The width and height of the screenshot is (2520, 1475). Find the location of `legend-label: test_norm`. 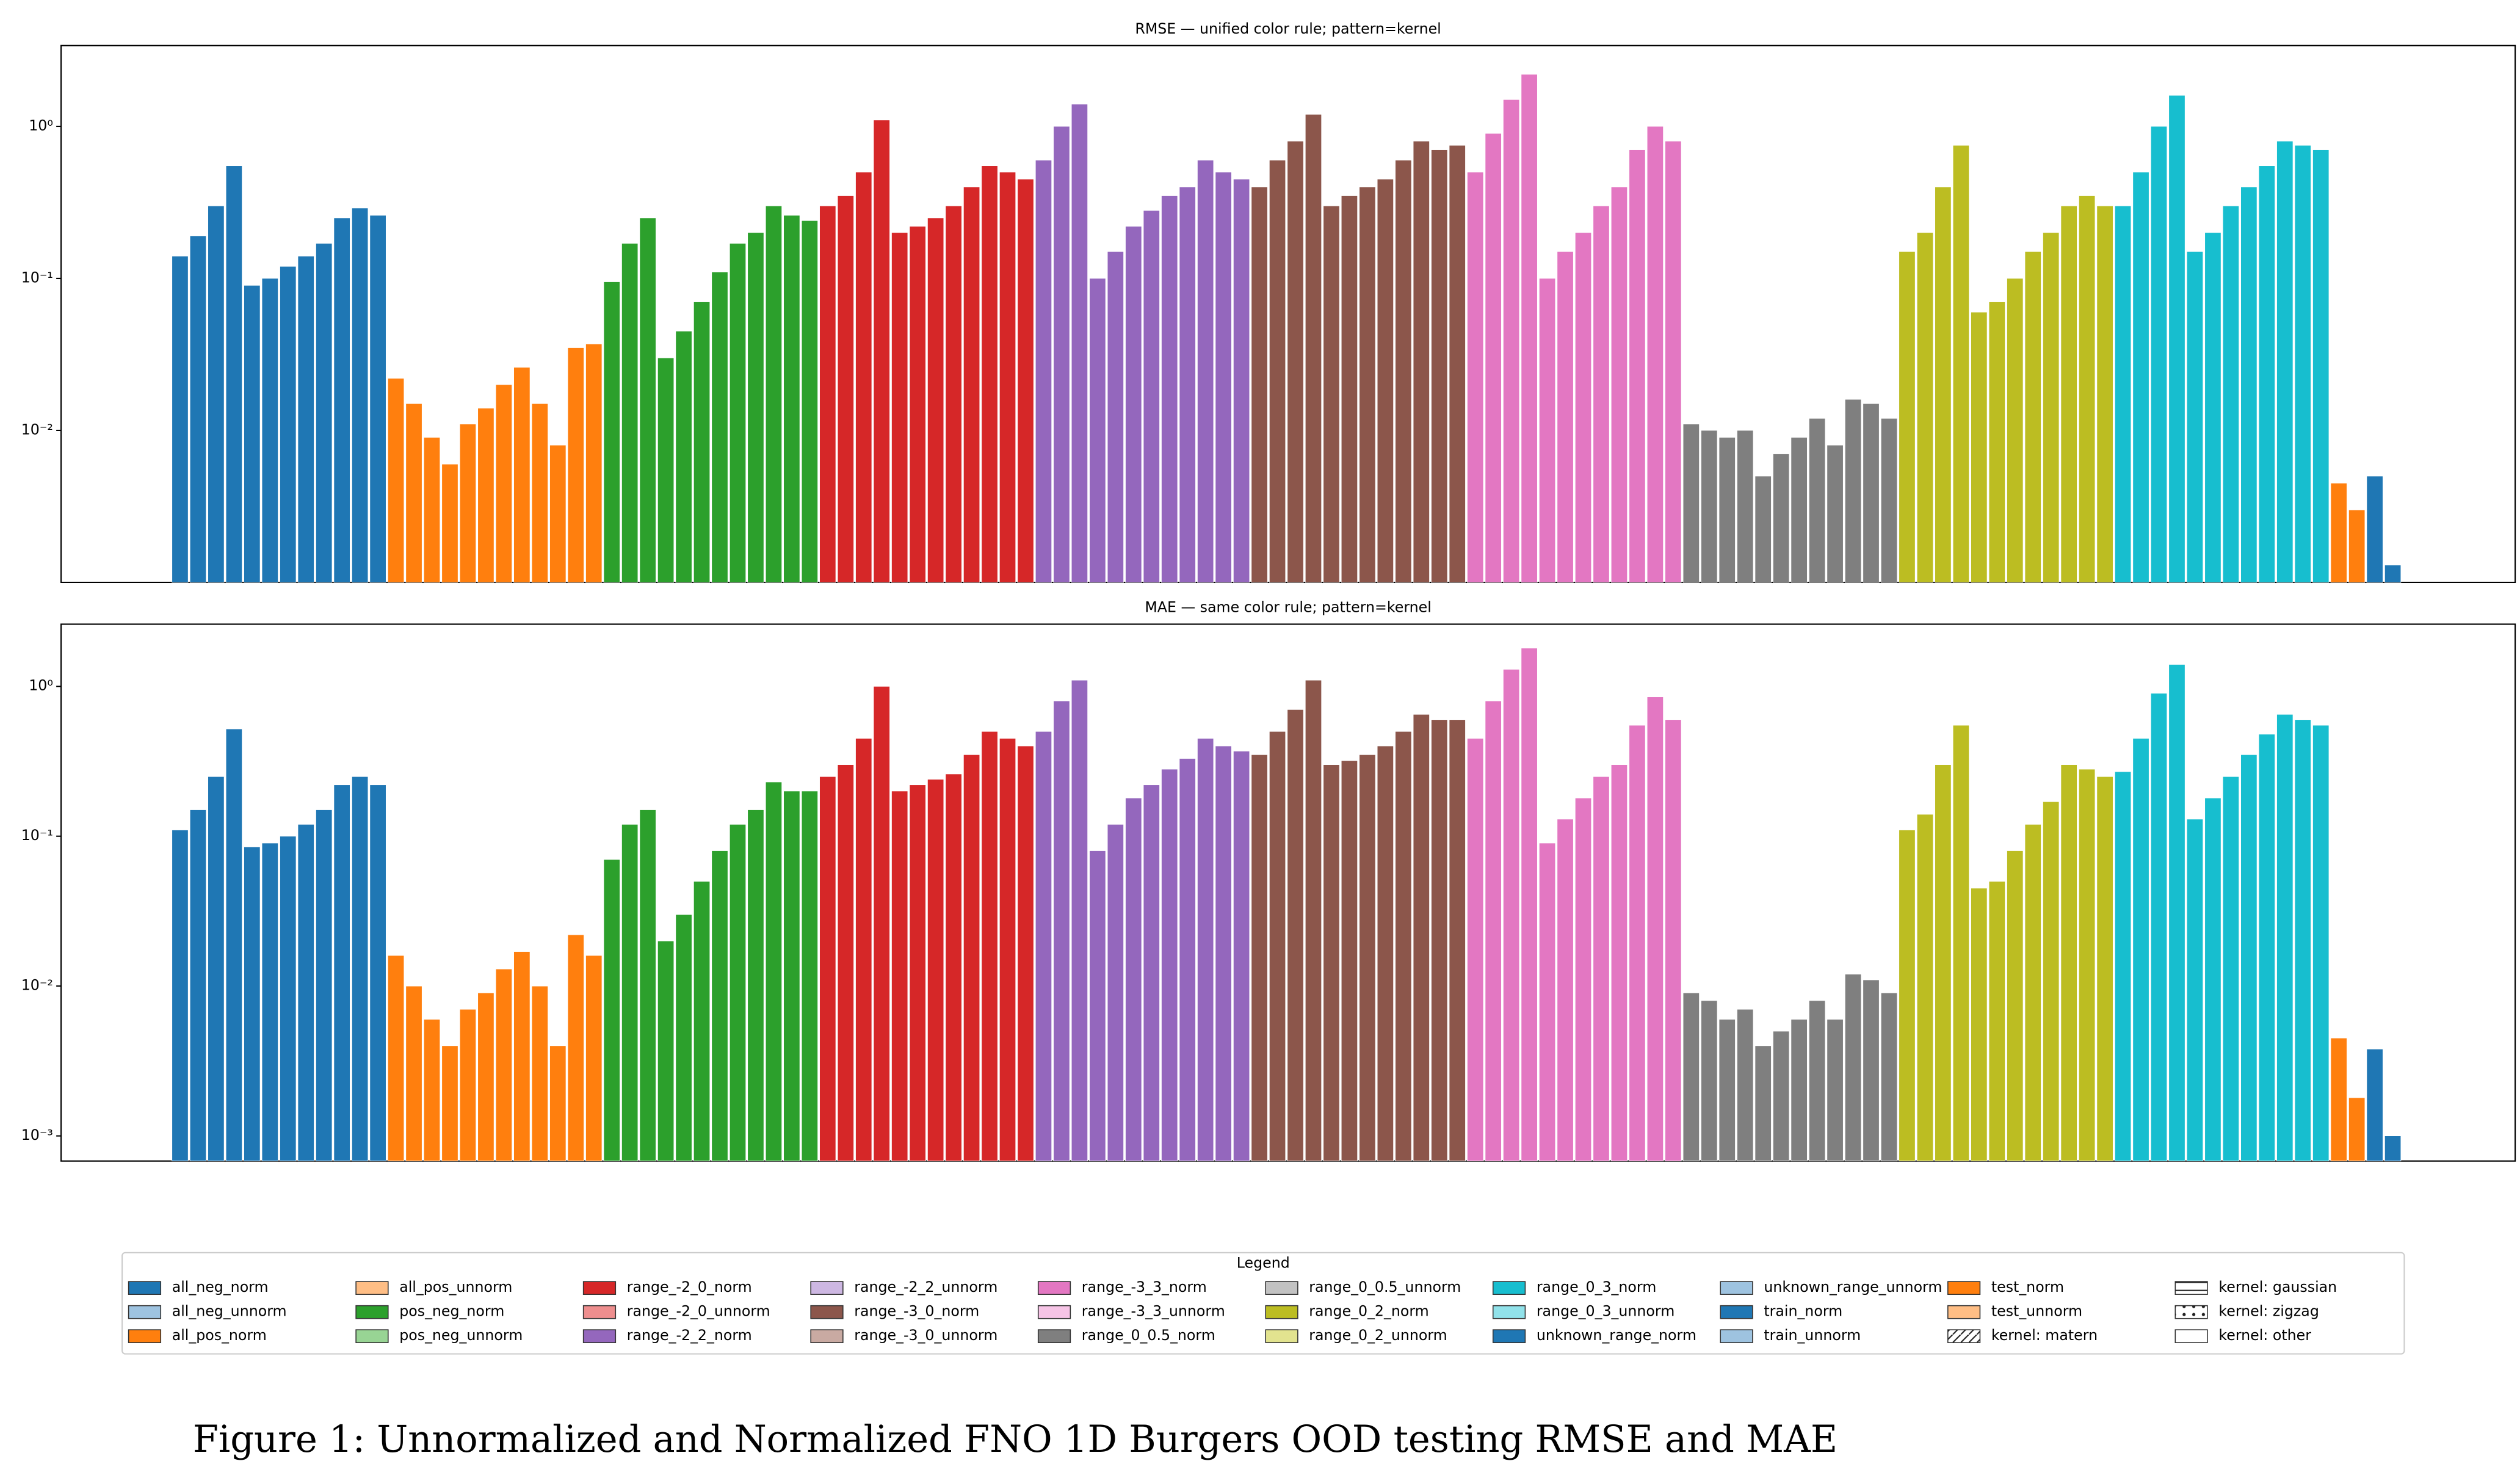

legend-label: test_norm is located at coordinates (2027, 1287).